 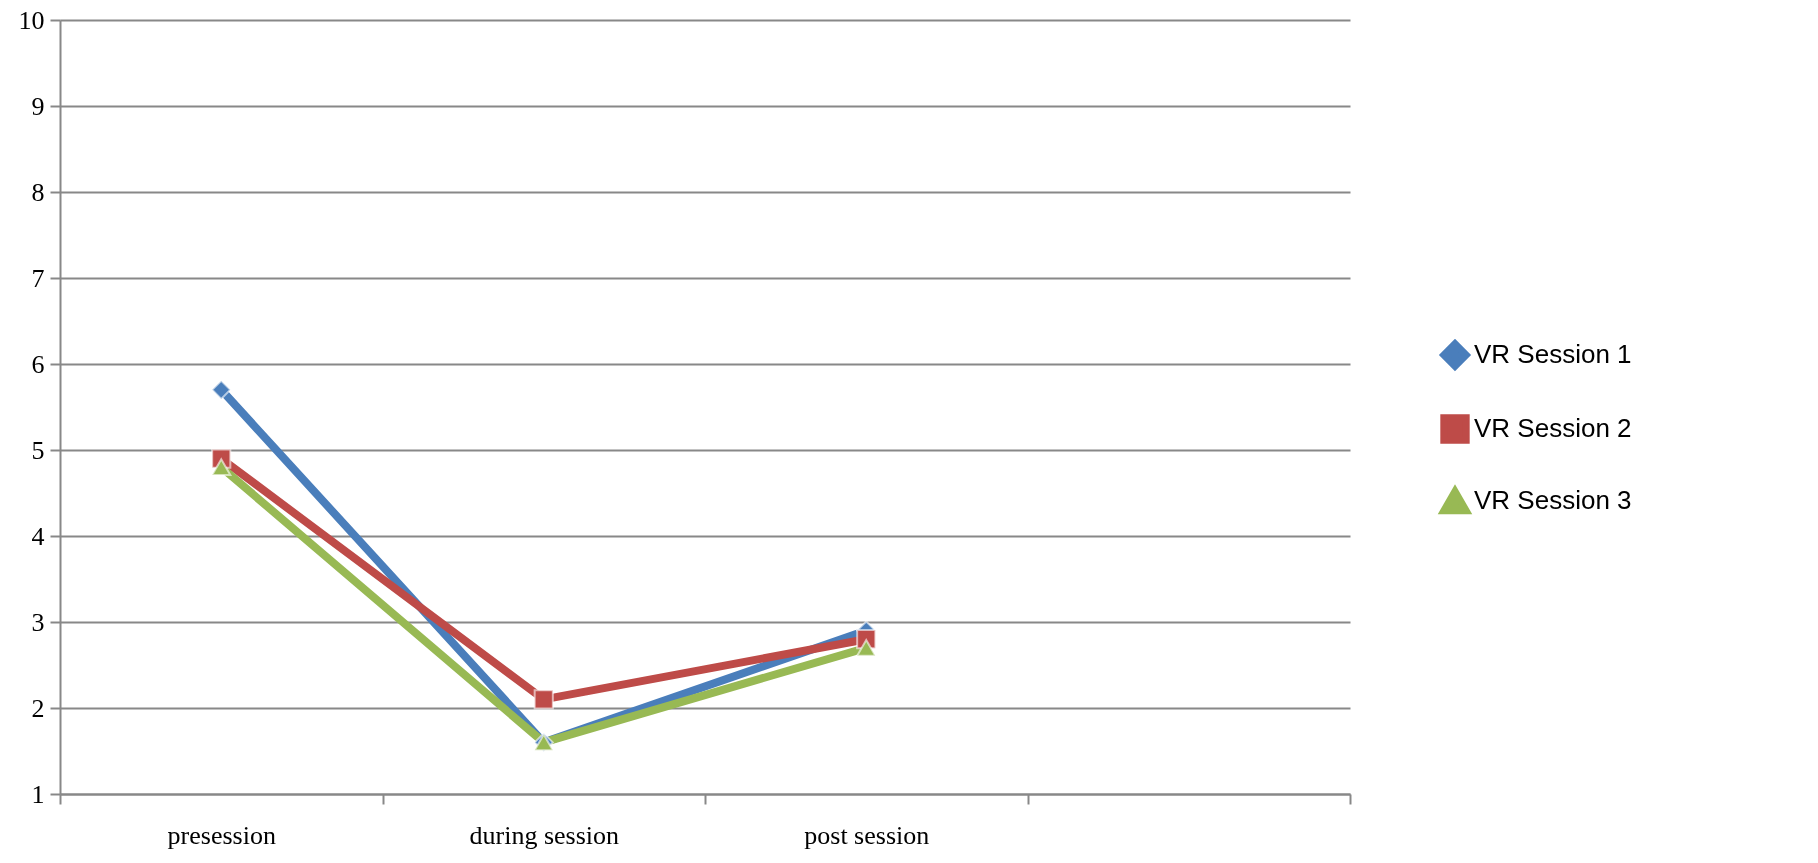 I want to click on y-tick-label: 4, so click(x=38, y=536).